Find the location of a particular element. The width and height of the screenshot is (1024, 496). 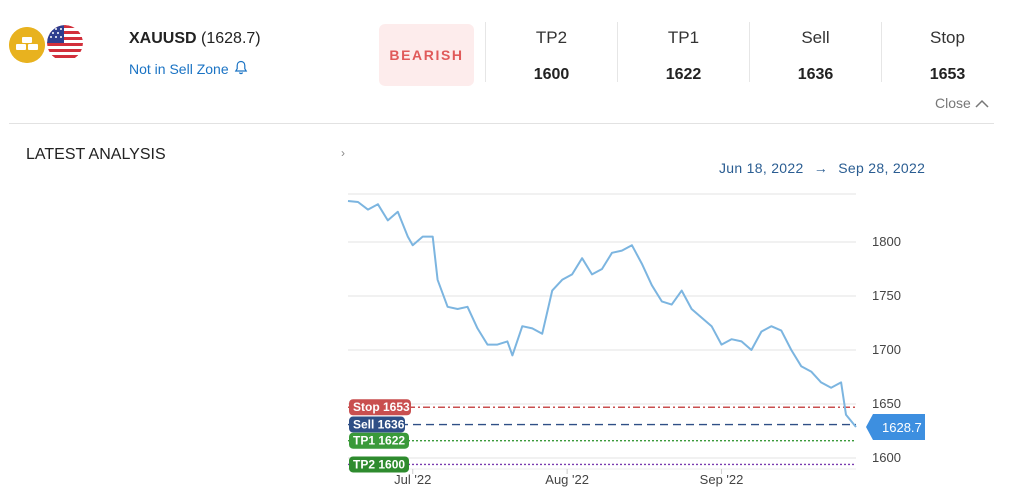

instrument-title: XAUUSD (1628.7) is located at coordinates (195, 39).